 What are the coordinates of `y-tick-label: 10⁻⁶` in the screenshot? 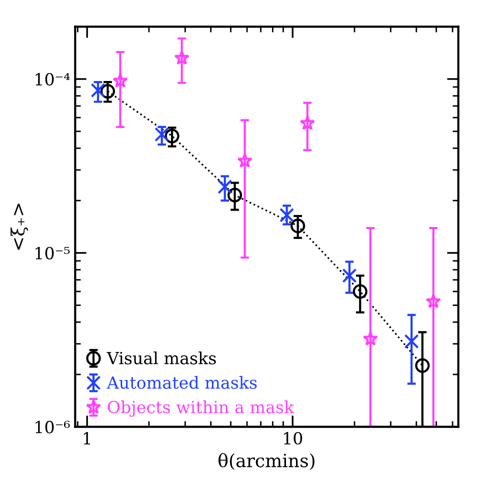 It's located at (53, 427).